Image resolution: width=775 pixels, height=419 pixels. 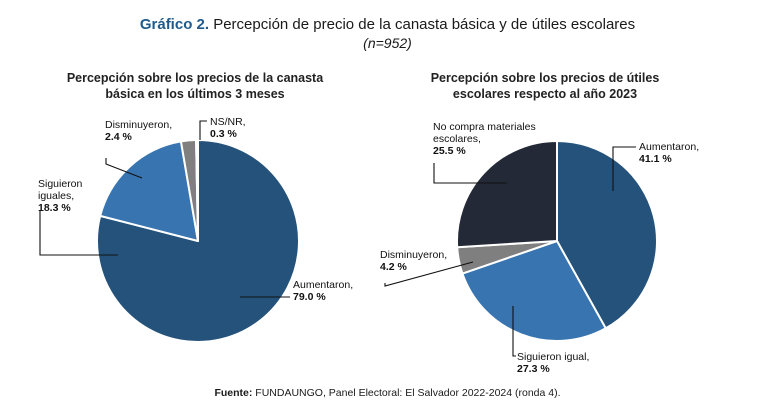 What do you see at coordinates (545, 78) in the screenshot?
I see `chart-2-title-line-1: Percepción sobre los precios de útiles` at bounding box center [545, 78].